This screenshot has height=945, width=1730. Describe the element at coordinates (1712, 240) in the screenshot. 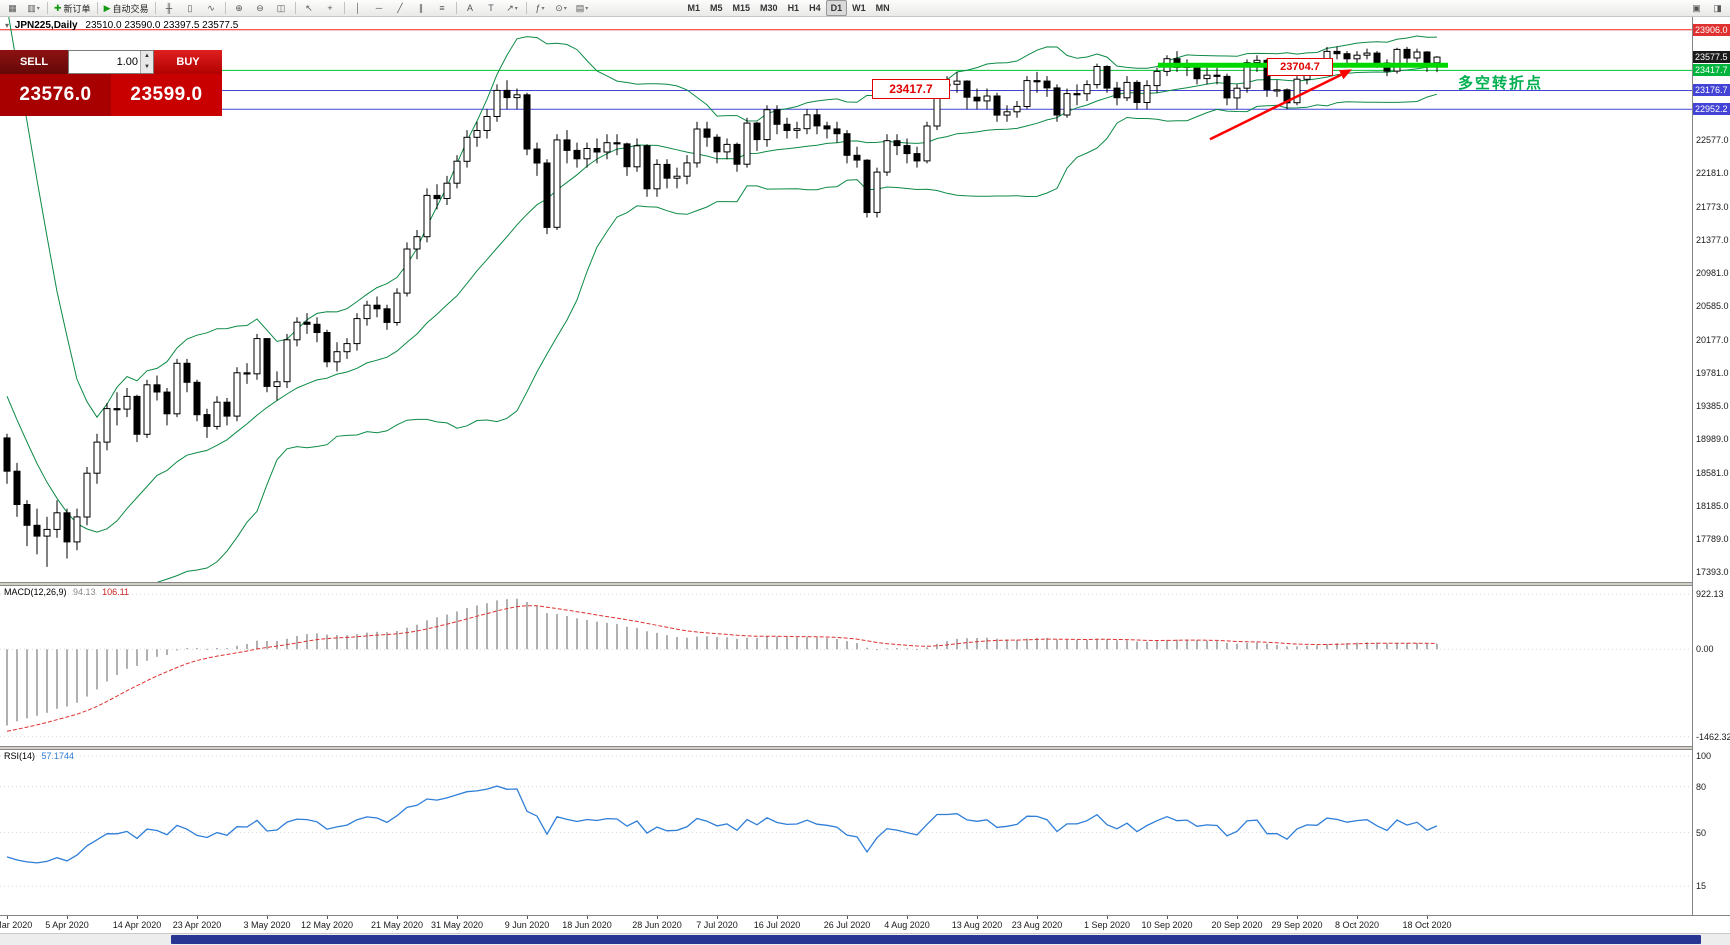

I see `axis-tick-label: 21377.0` at that location.